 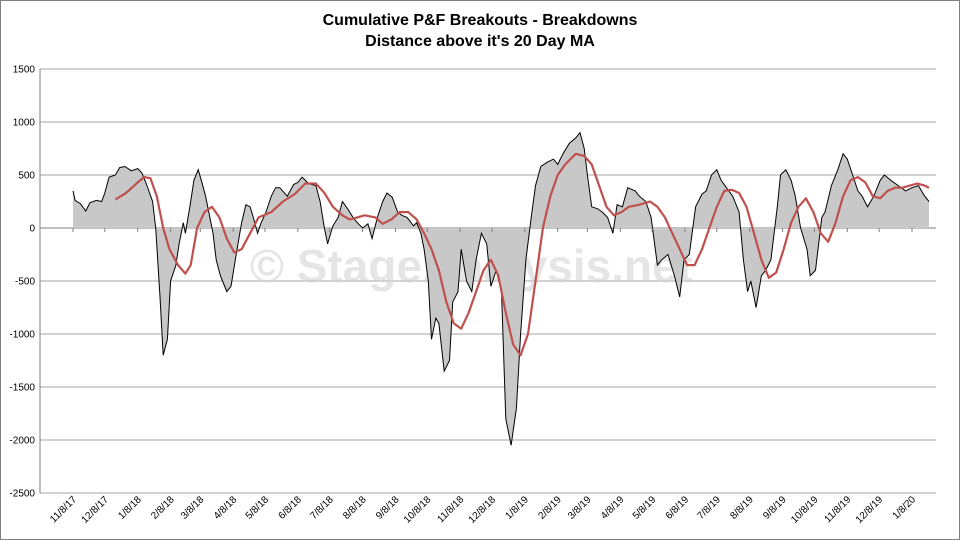 I want to click on y-tick-label: 1000, so click(x=24, y=123).